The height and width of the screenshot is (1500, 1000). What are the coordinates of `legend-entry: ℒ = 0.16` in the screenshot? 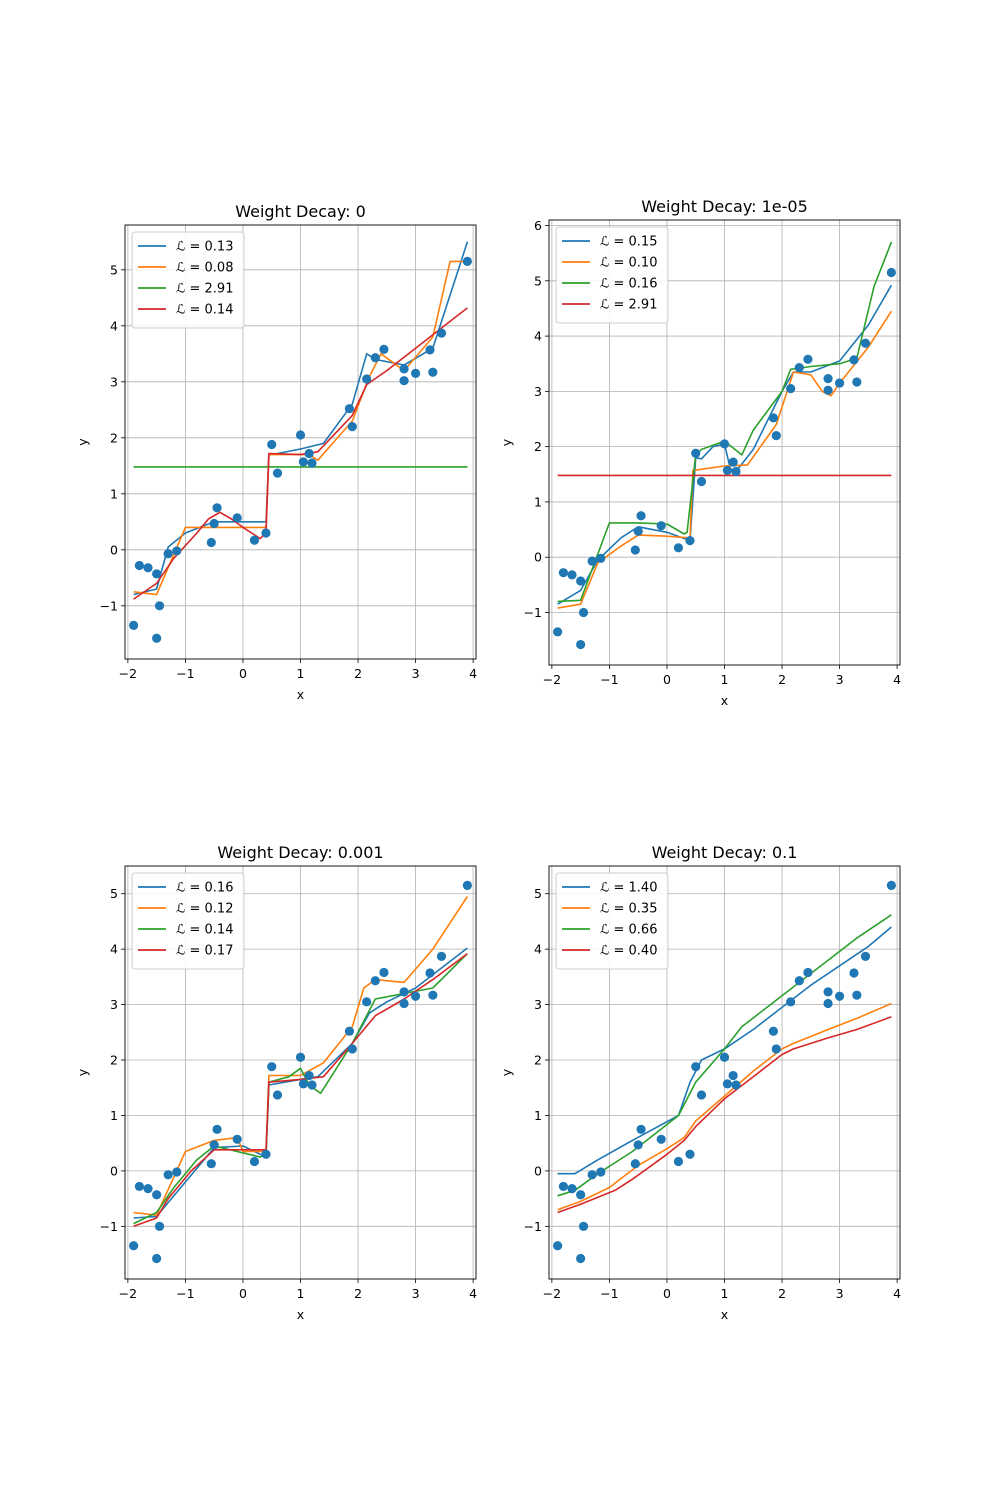 It's located at (204, 888).